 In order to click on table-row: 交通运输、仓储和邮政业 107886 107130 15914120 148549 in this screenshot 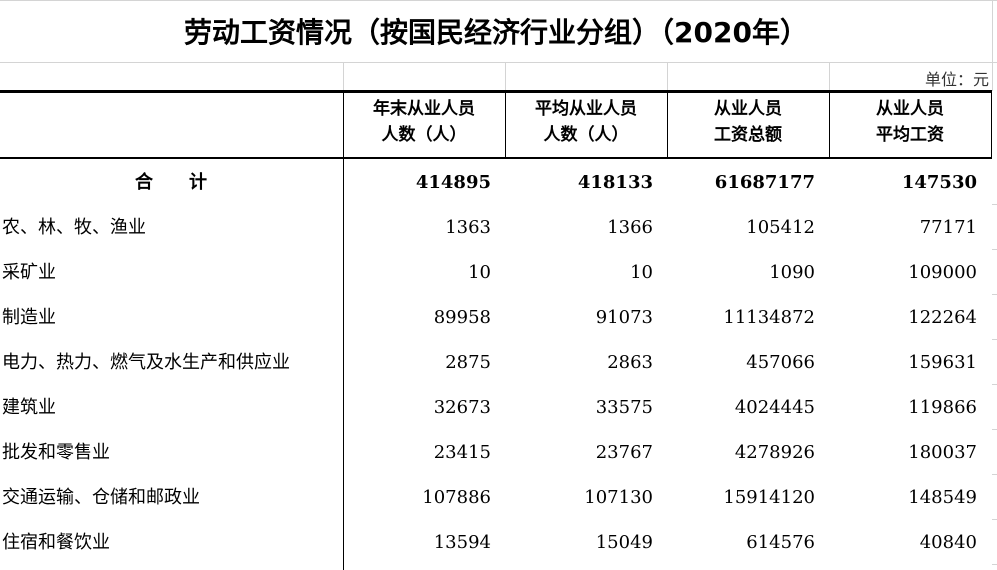, I will do `click(496, 497)`.